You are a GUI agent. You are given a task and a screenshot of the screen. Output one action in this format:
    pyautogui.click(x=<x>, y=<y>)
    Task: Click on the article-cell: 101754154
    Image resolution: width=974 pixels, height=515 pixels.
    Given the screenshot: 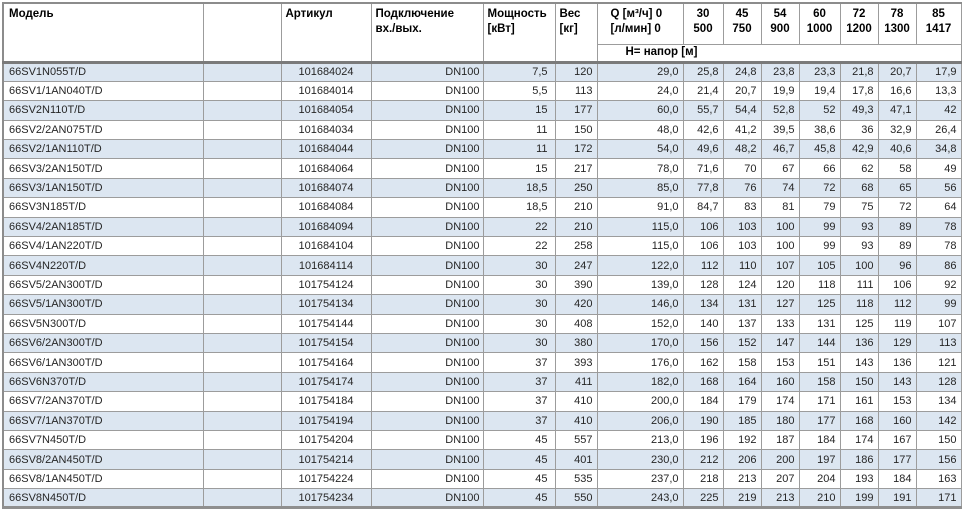 What is the action you would take?
    pyautogui.click(x=326, y=343)
    